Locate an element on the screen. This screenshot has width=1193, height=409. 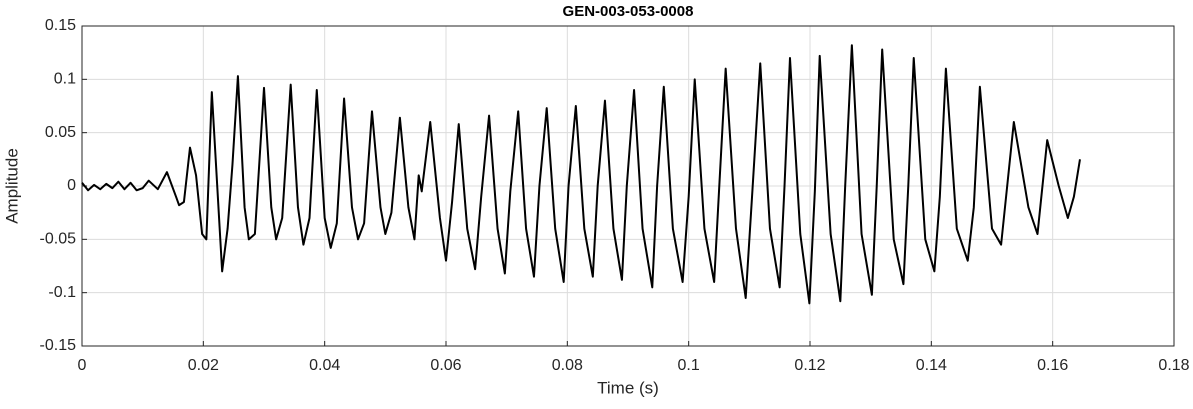
x-tick-label: 0 is located at coordinates (82, 365).